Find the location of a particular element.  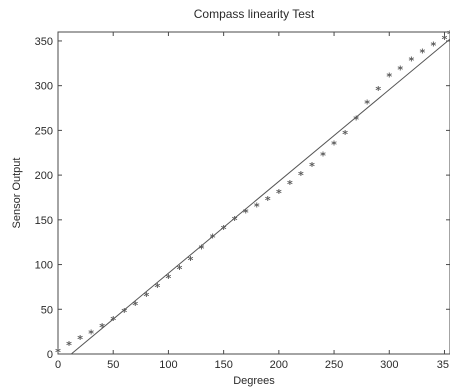

y-tick-label: 150 is located at coordinates (44, 221).